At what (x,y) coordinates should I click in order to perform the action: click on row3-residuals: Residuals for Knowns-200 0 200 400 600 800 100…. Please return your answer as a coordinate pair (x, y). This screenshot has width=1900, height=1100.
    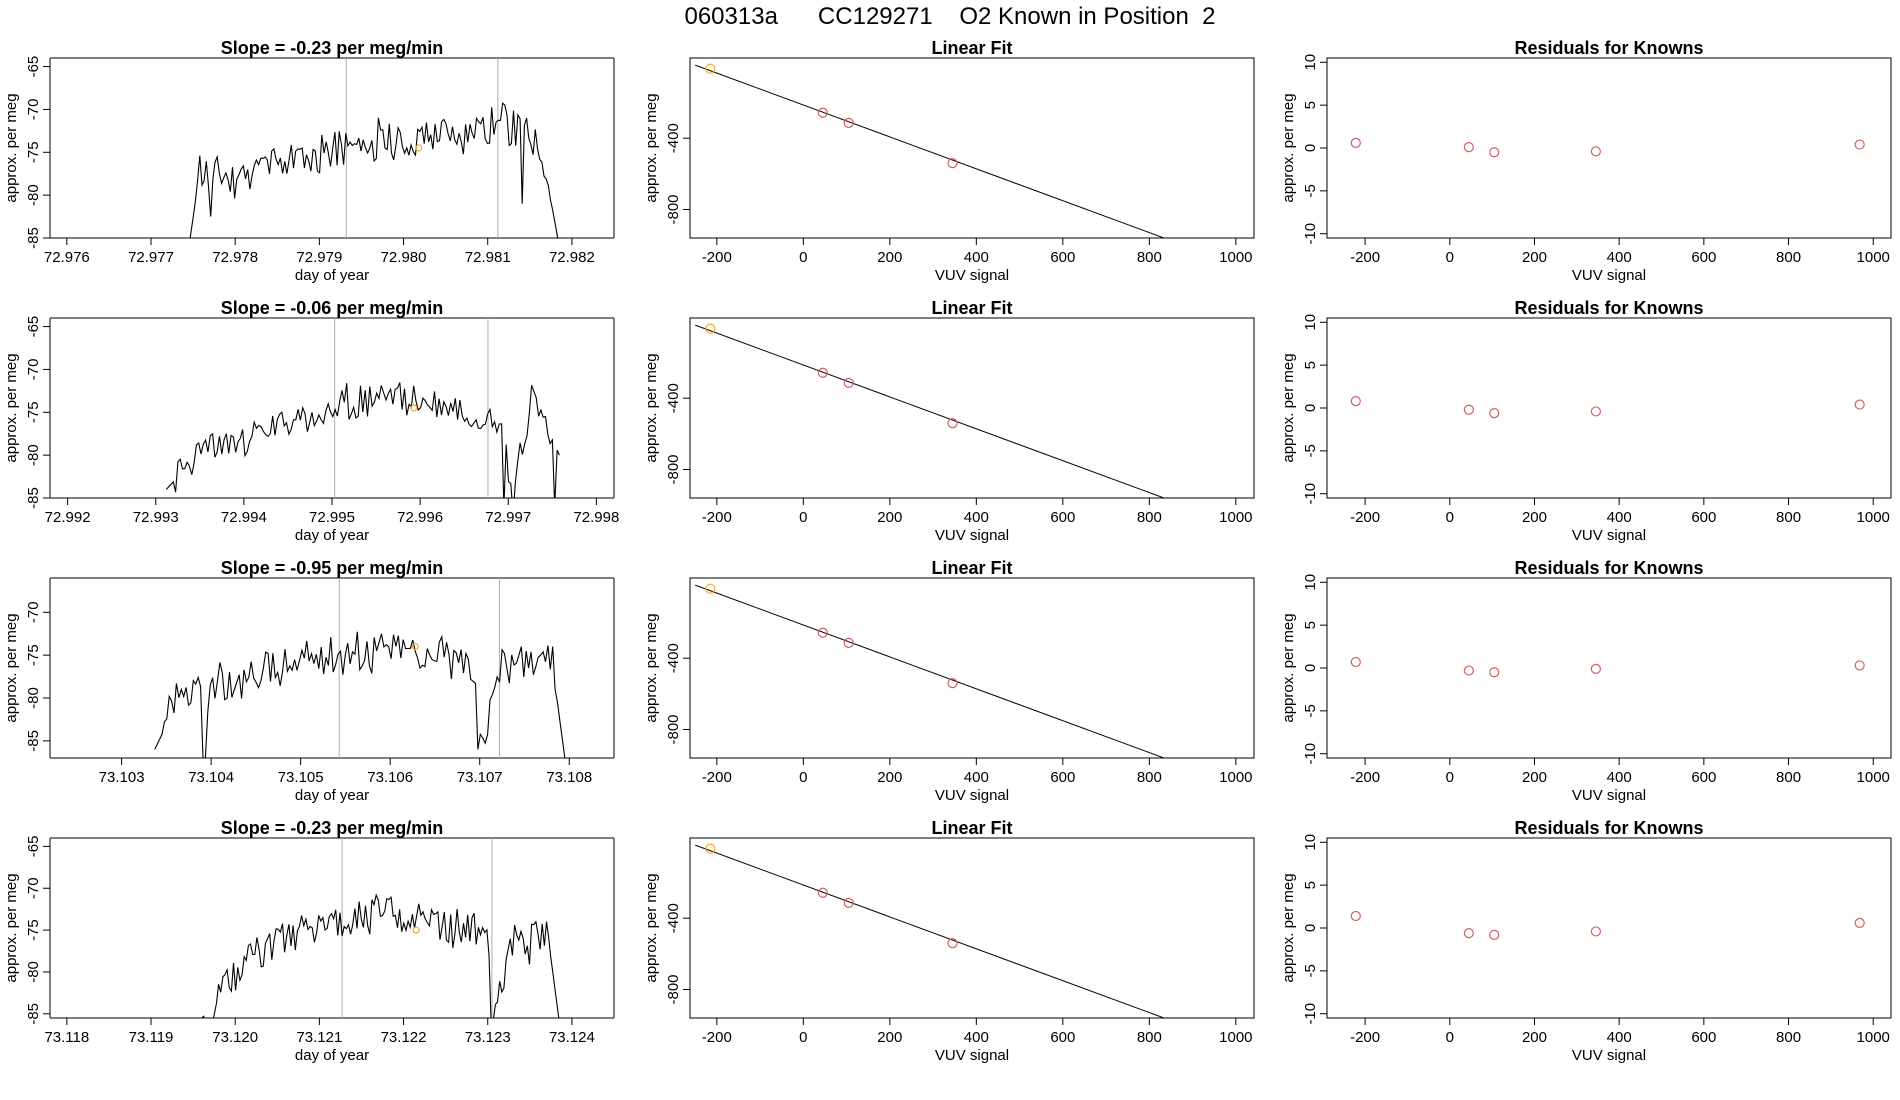
    Looking at the image, I should click on (1586, 681).